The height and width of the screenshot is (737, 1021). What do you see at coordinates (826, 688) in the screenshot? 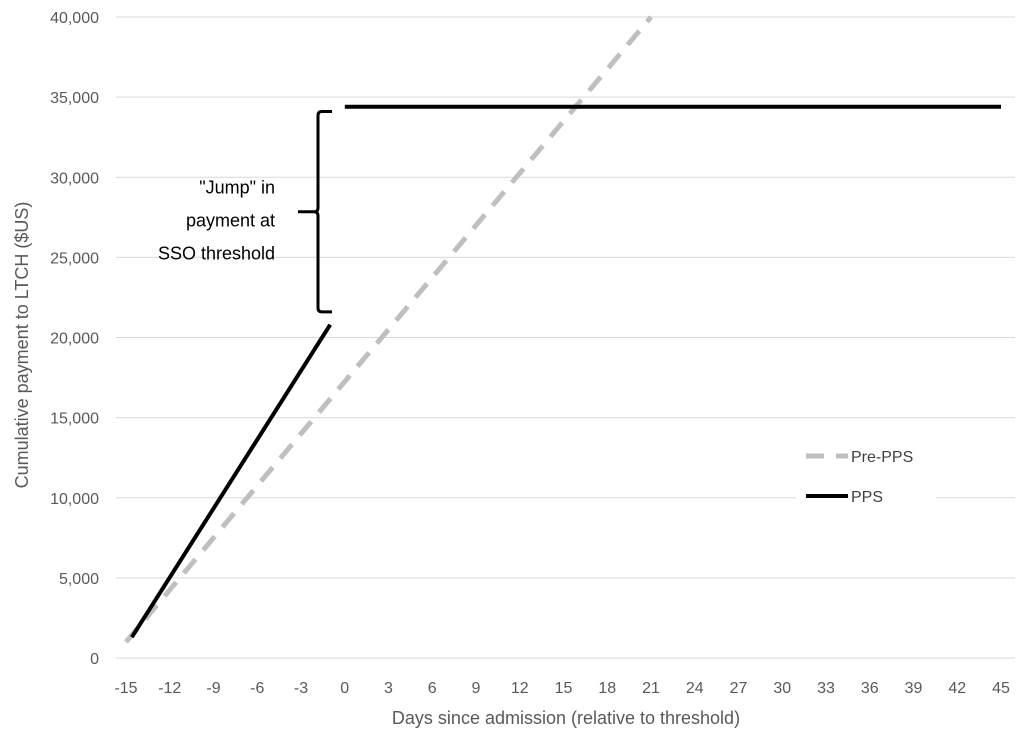
I see `x-tick-label: 33` at bounding box center [826, 688].